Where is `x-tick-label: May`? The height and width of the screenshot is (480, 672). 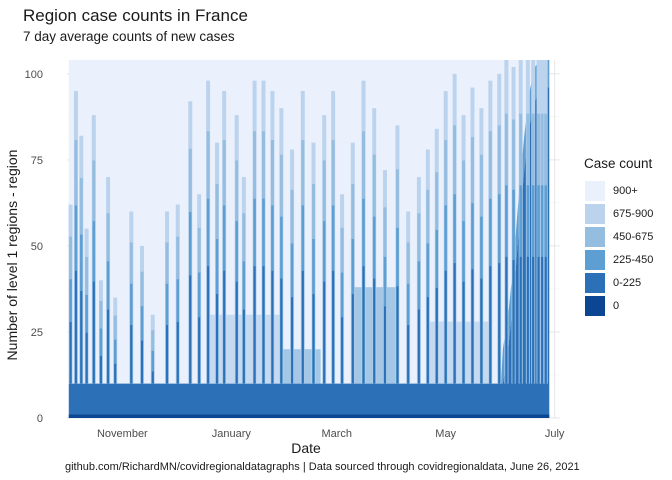
x-tick-label: May is located at coordinates (445, 434).